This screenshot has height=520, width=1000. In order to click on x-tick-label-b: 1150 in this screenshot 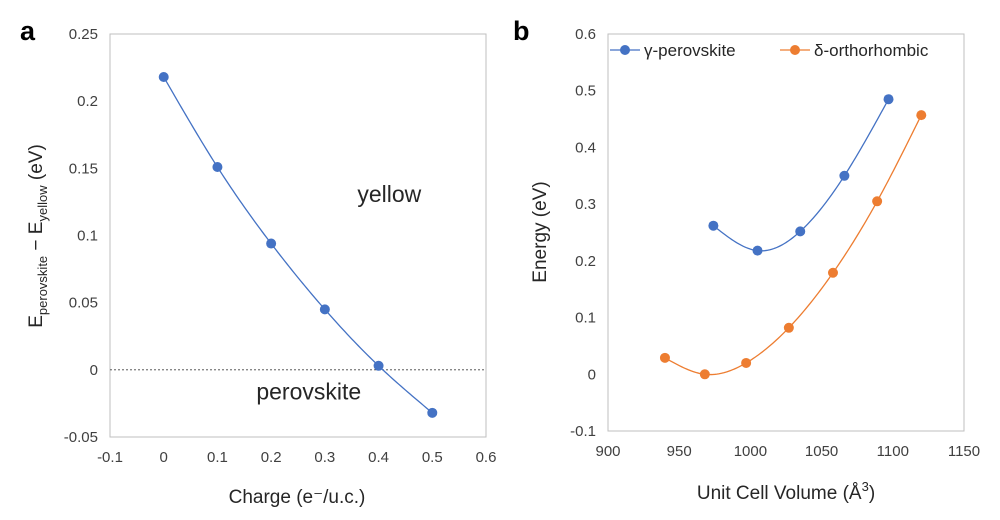, I will do `click(964, 451)`.